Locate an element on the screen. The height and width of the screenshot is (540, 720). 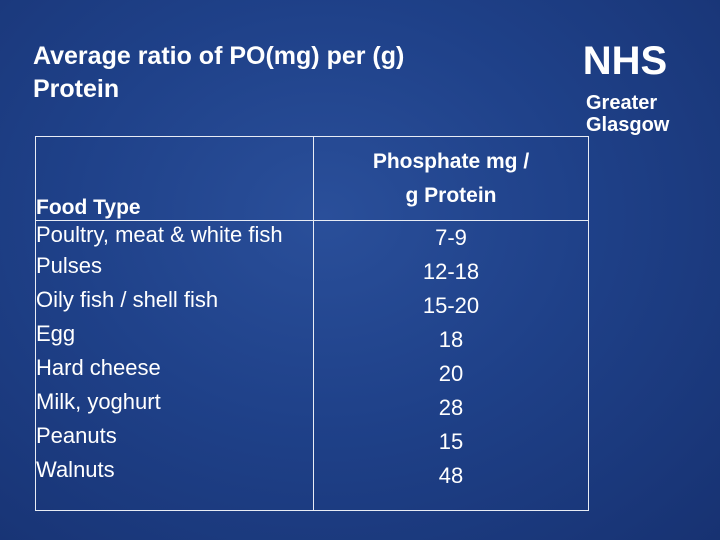
ratio-value: 15-20 is located at coordinates (451, 305).